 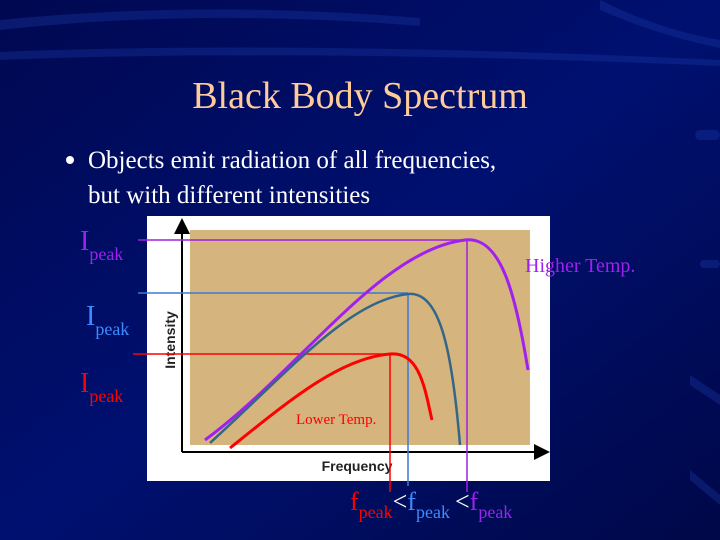 I want to click on frequency-relation: fpeak<fpeak <fpeak, so click(x=431, y=504).